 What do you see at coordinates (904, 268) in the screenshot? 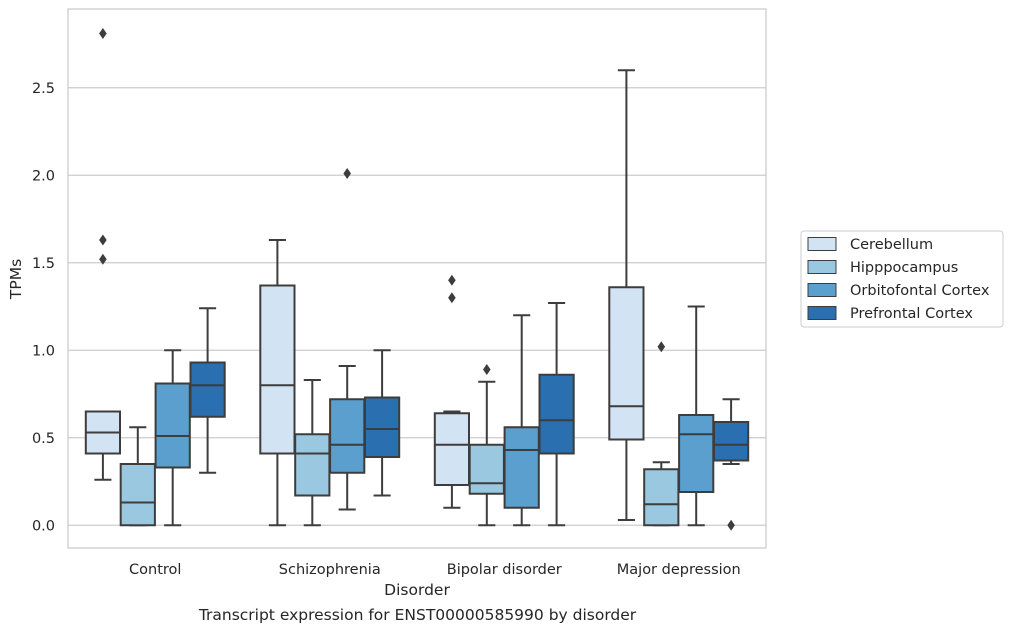
I see `legend-label: Hipppocampus` at bounding box center [904, 268].